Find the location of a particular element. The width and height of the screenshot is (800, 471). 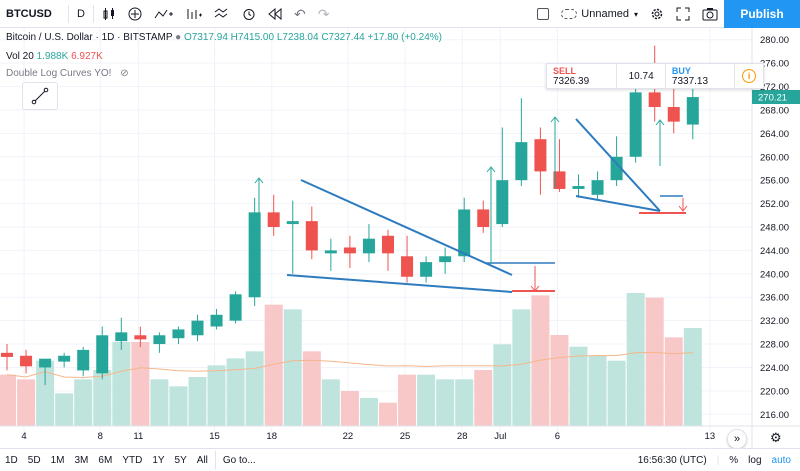

trend-line-tool is located at coordinates (40, 96).